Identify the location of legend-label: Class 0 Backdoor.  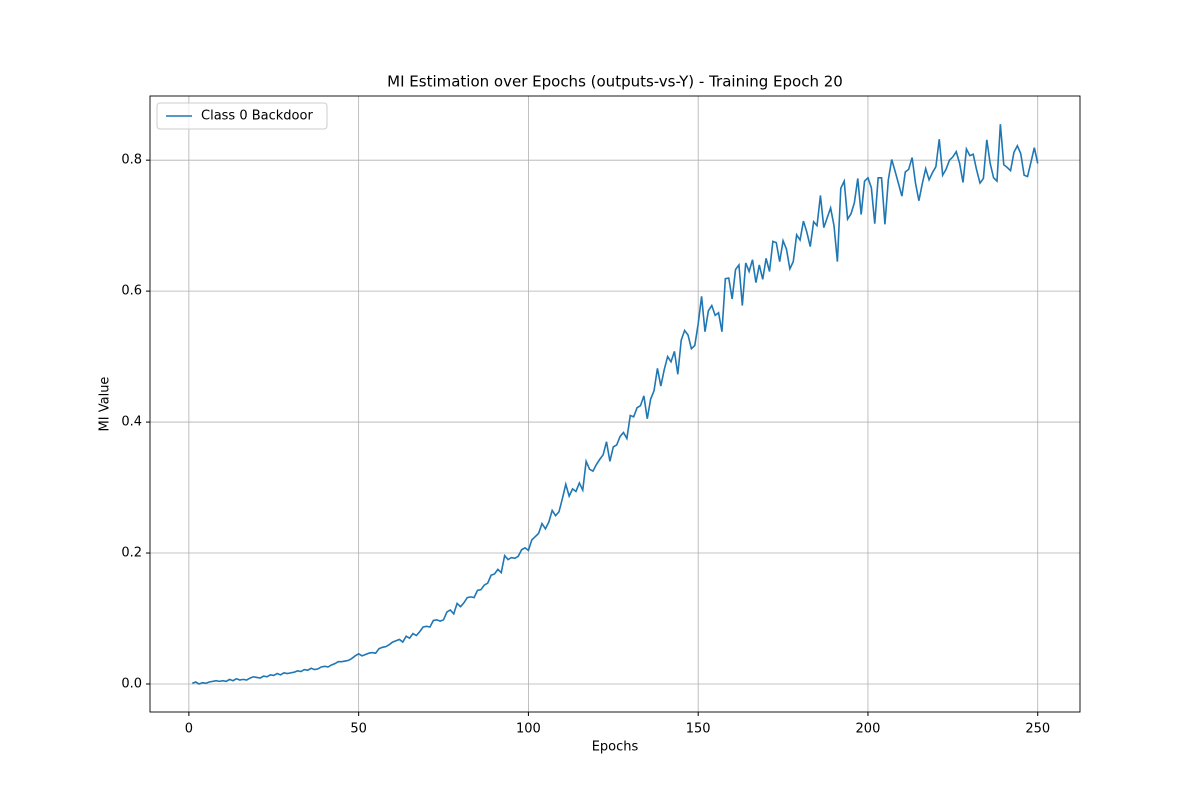
(257, 116).